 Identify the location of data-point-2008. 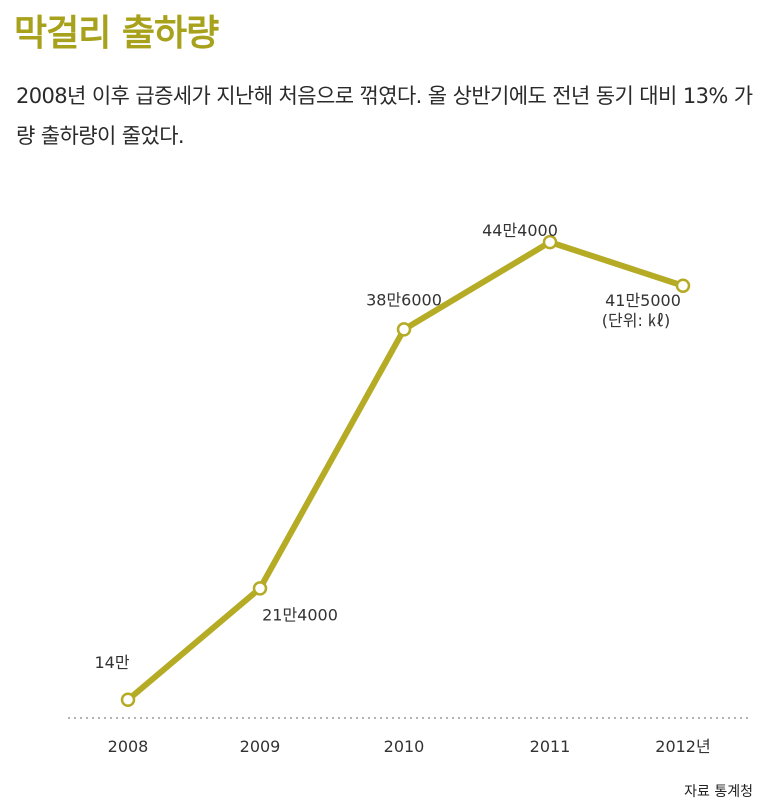
(128, 700).